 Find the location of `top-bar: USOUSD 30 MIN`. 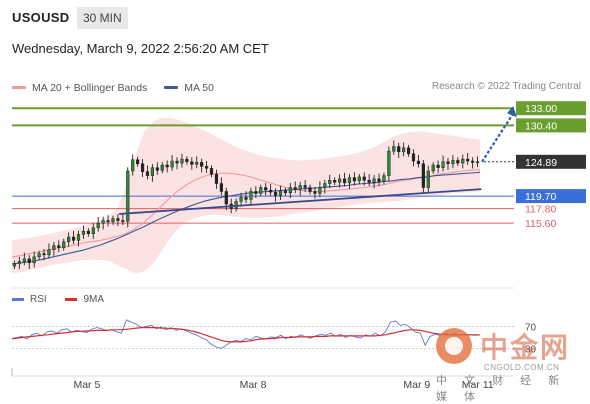

top-bar: USOUSD 30 MIN is located at coordinates (295, 18).